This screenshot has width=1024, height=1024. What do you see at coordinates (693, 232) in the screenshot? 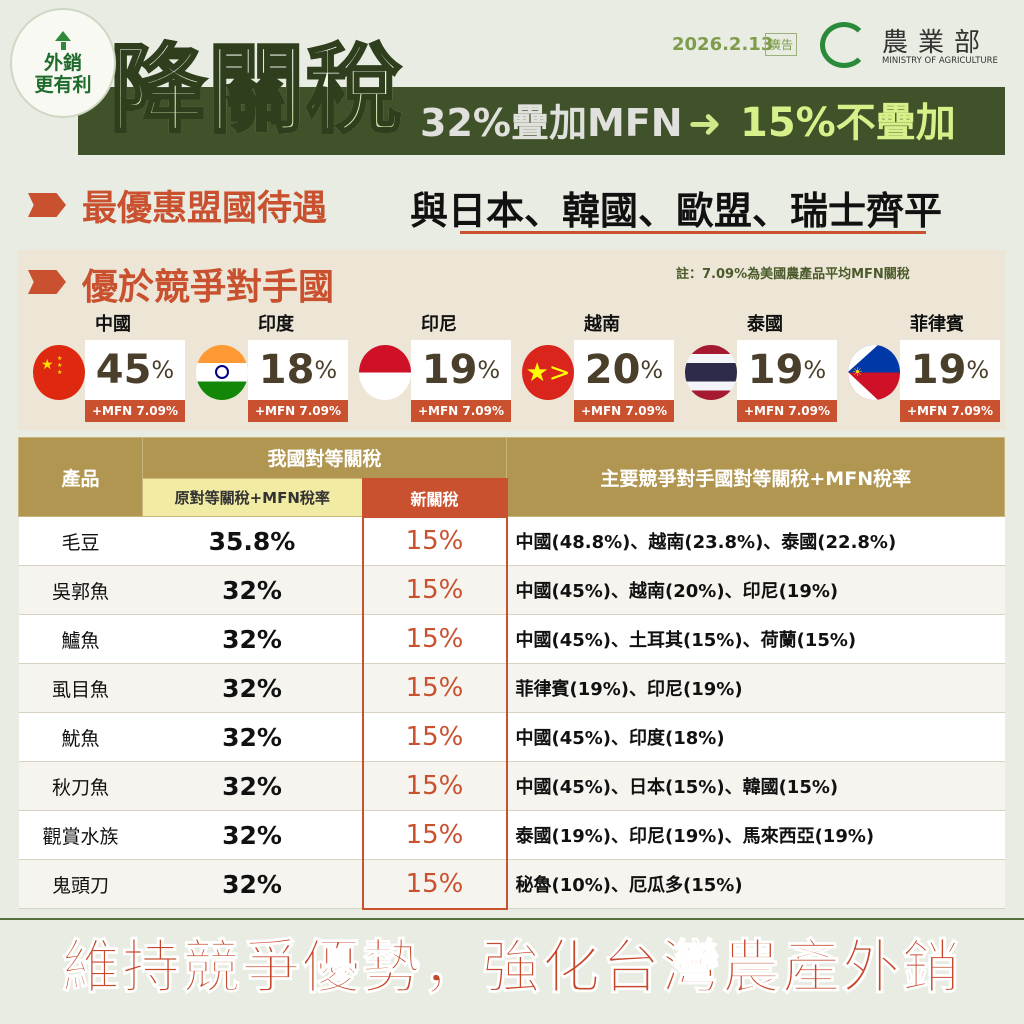
I see `underline` at bounding box center [693, 232].